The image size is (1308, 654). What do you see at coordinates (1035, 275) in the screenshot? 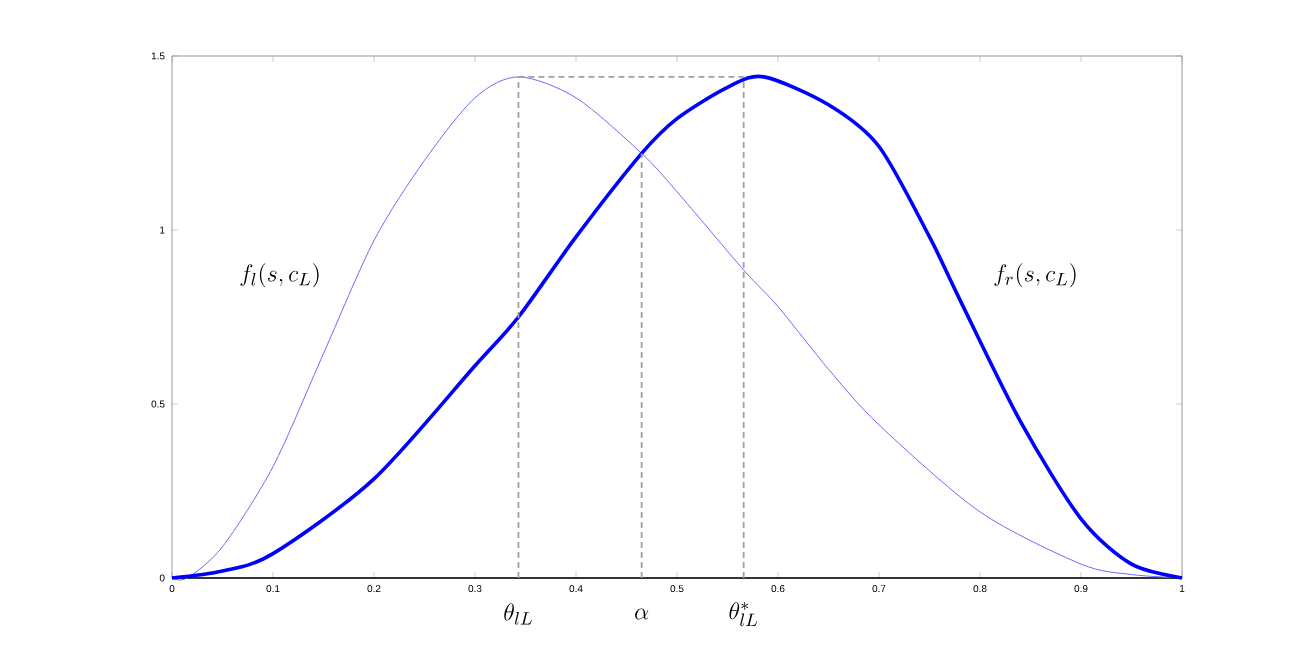
I see `annotation: $f_r(s,c_L)$` at bounding box center [1035, 275].